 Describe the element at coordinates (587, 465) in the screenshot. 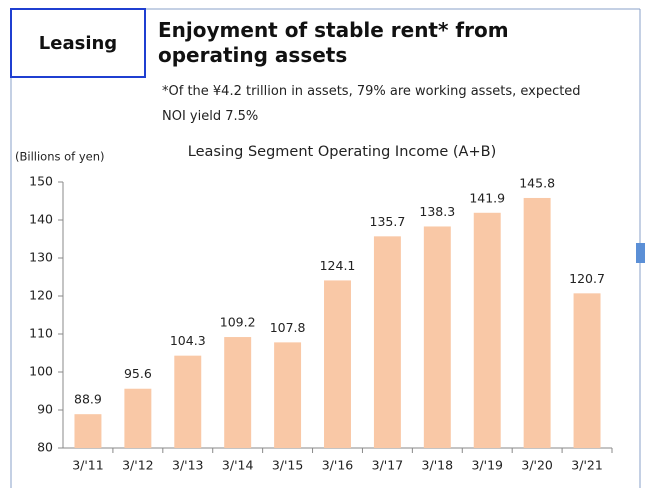

I see `x-tick-label: 3/'21` at that location.